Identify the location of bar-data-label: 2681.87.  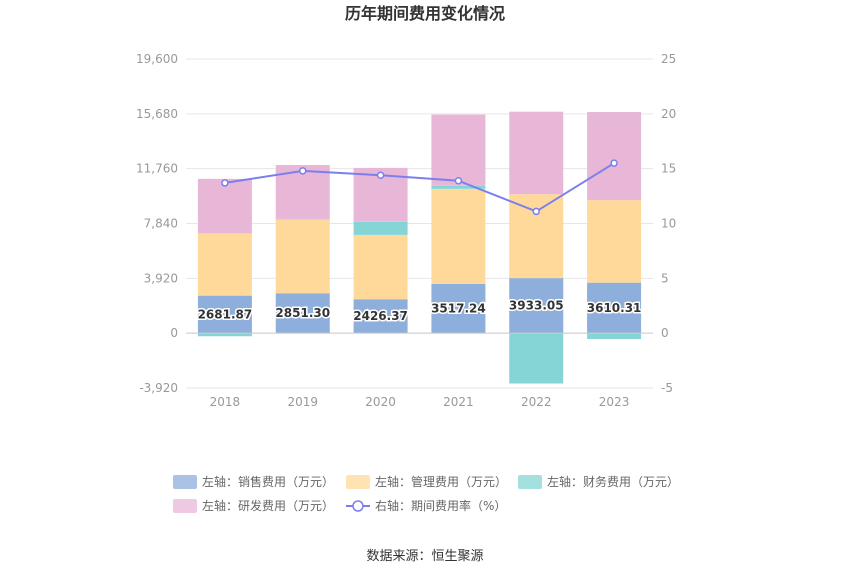
(225, 314).